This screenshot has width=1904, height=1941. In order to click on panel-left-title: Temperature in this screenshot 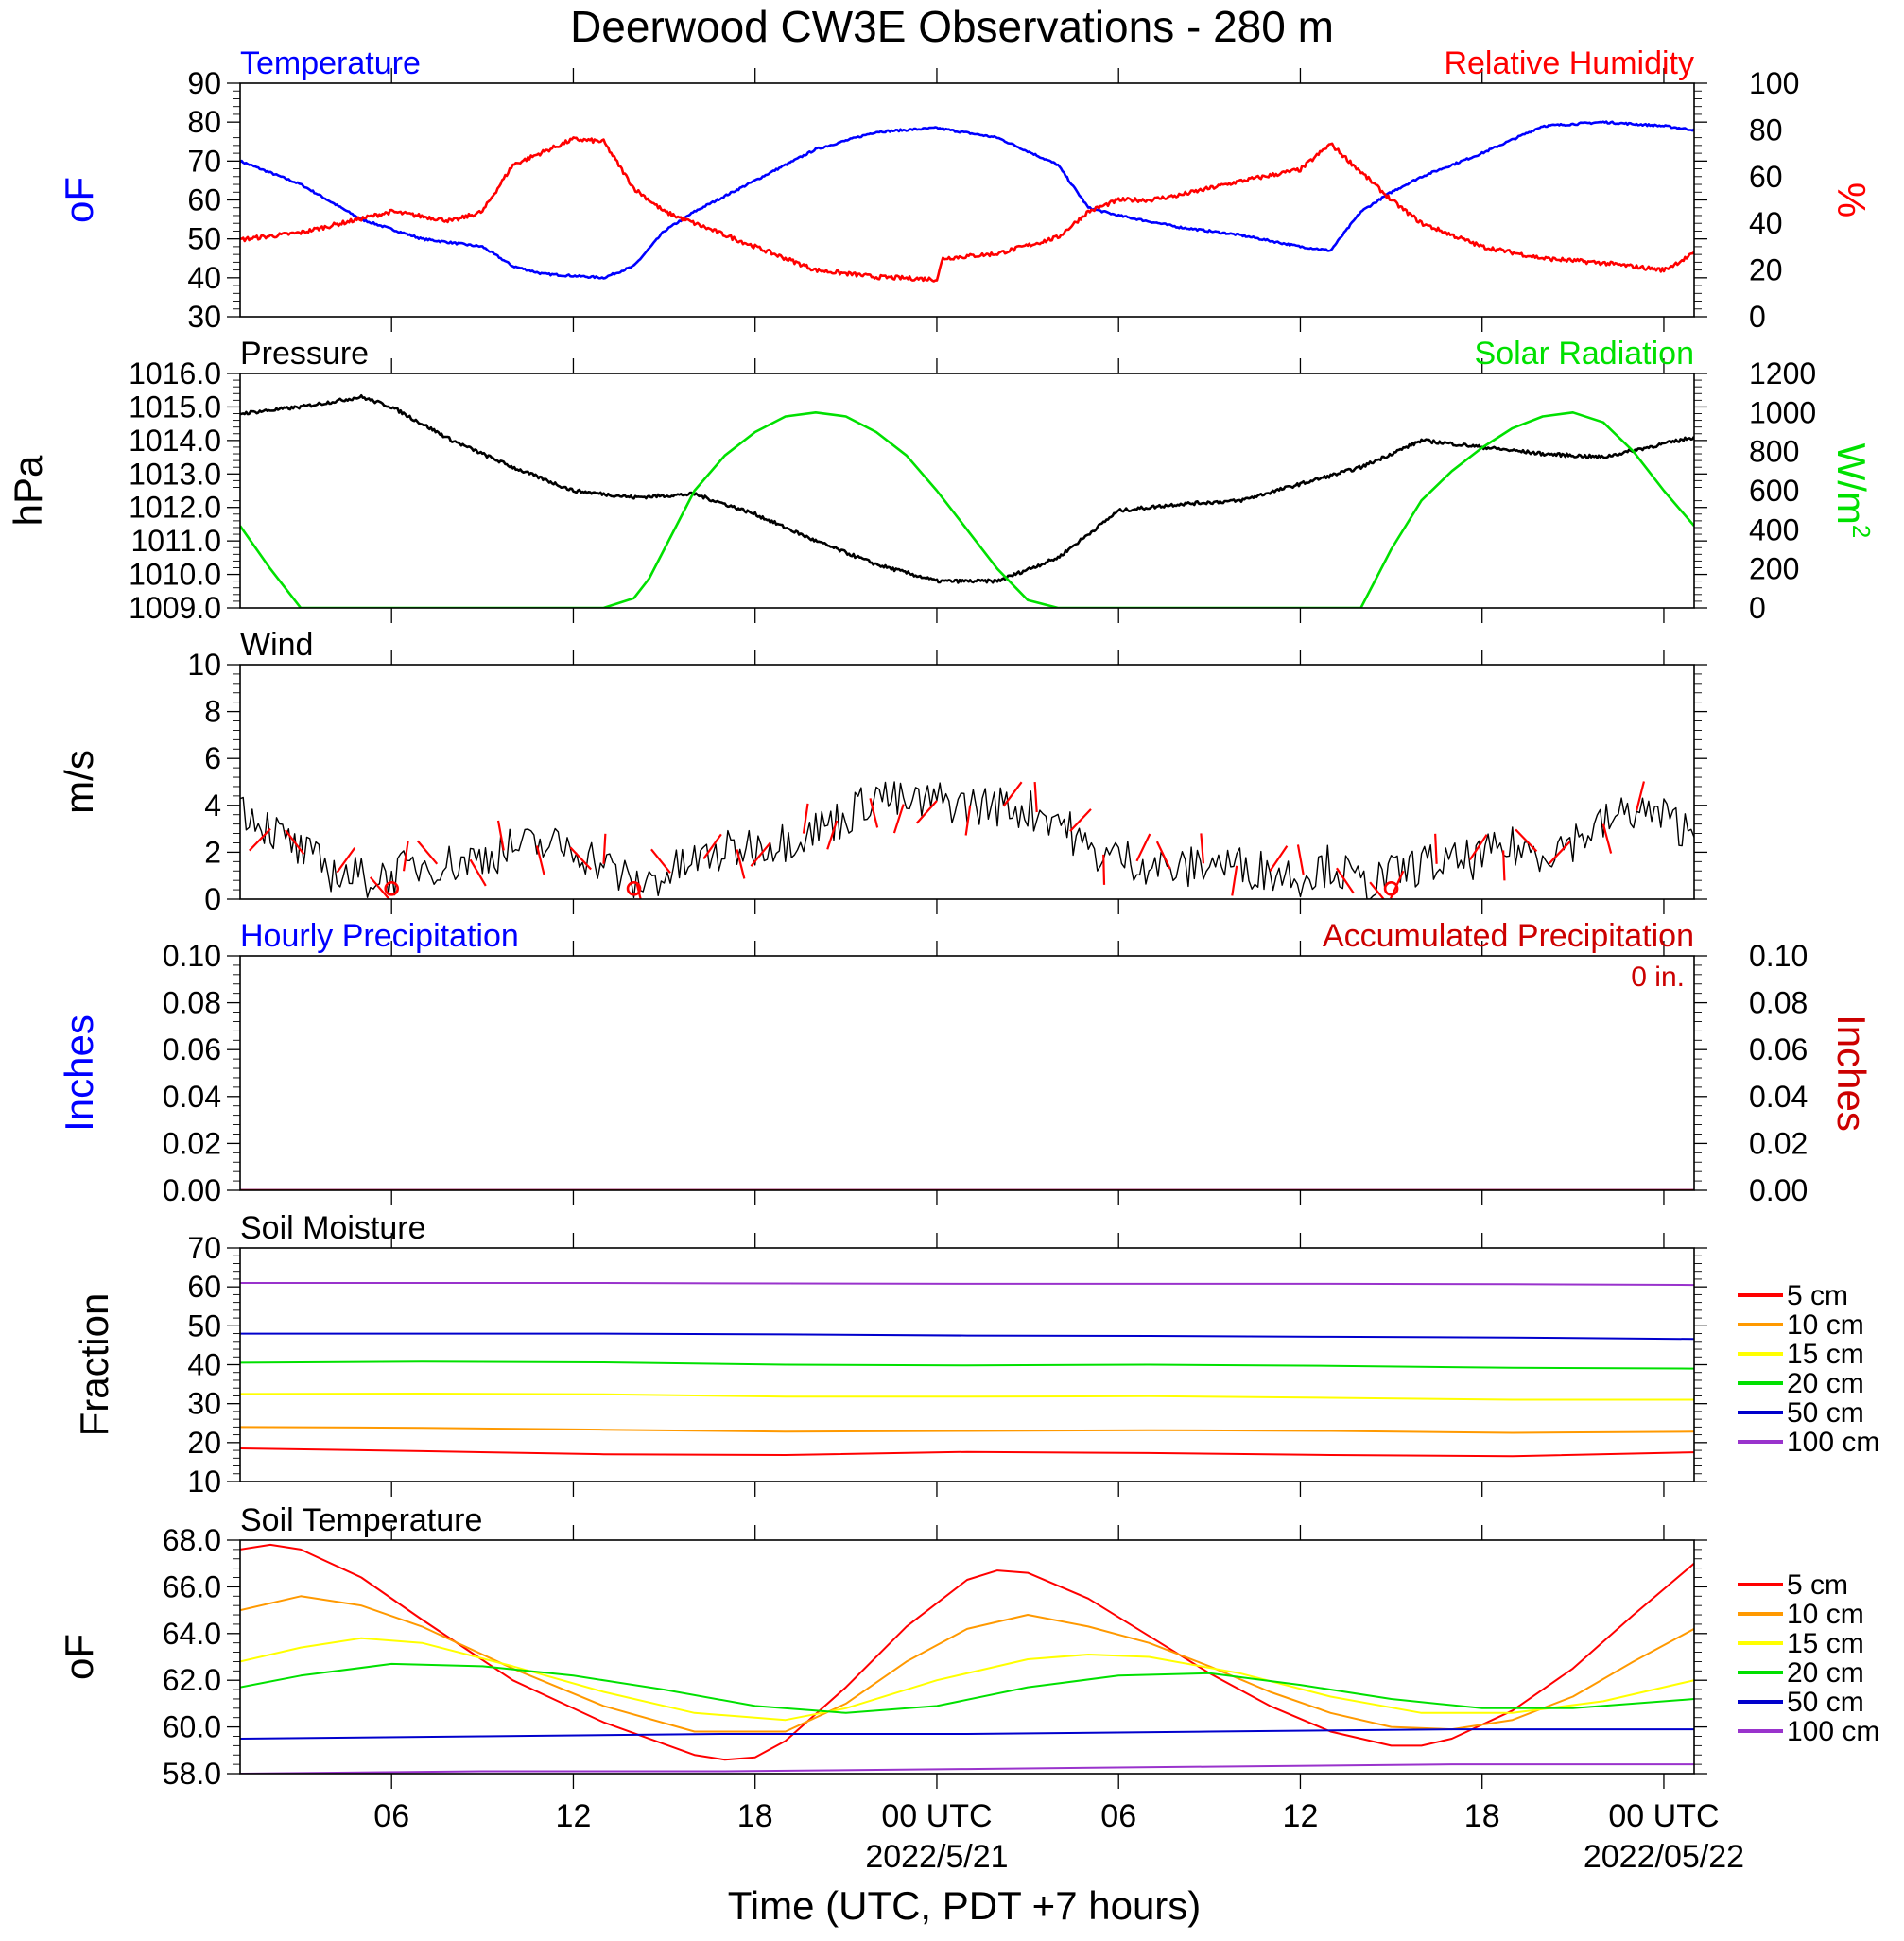, I will do `click(330, 63)`.